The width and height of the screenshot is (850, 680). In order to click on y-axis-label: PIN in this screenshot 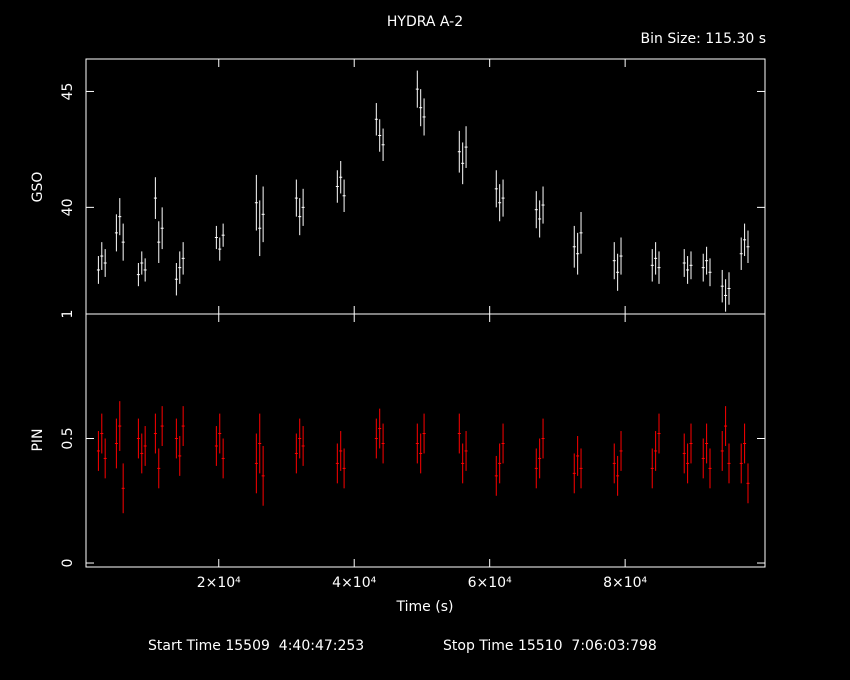, I will do `click(38, 439)`.